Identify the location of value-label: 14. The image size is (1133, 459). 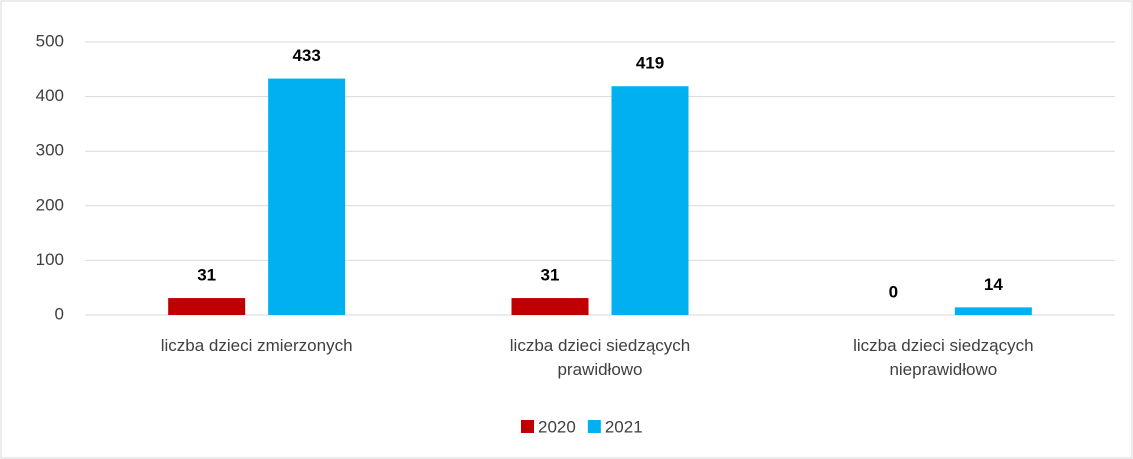
(993, 284).